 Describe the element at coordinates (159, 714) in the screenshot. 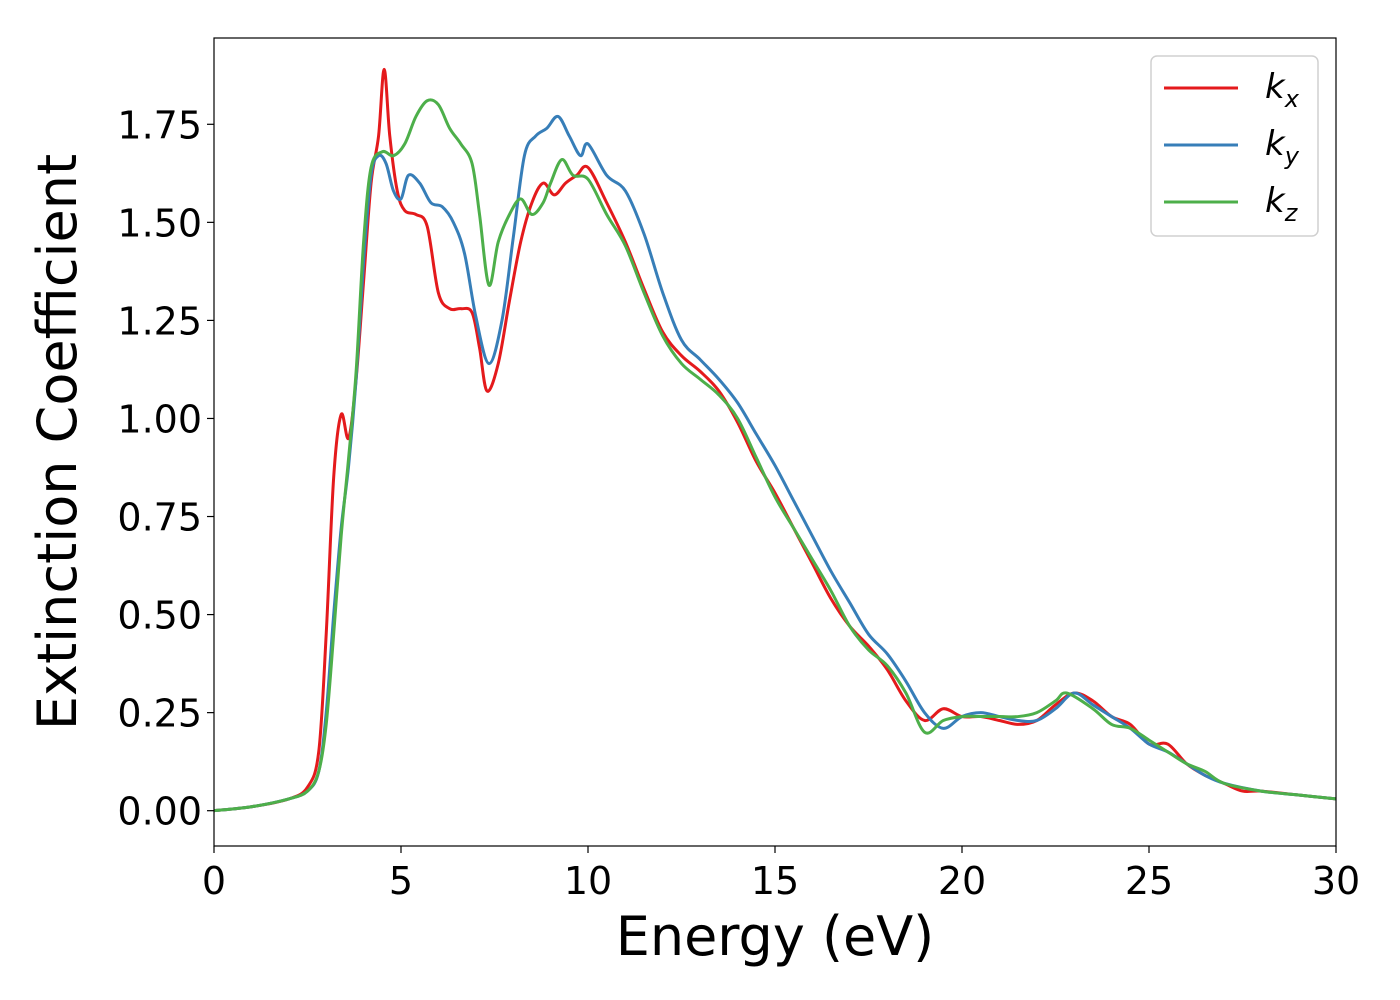

I see `y-tick-label: 0.25` at that location.